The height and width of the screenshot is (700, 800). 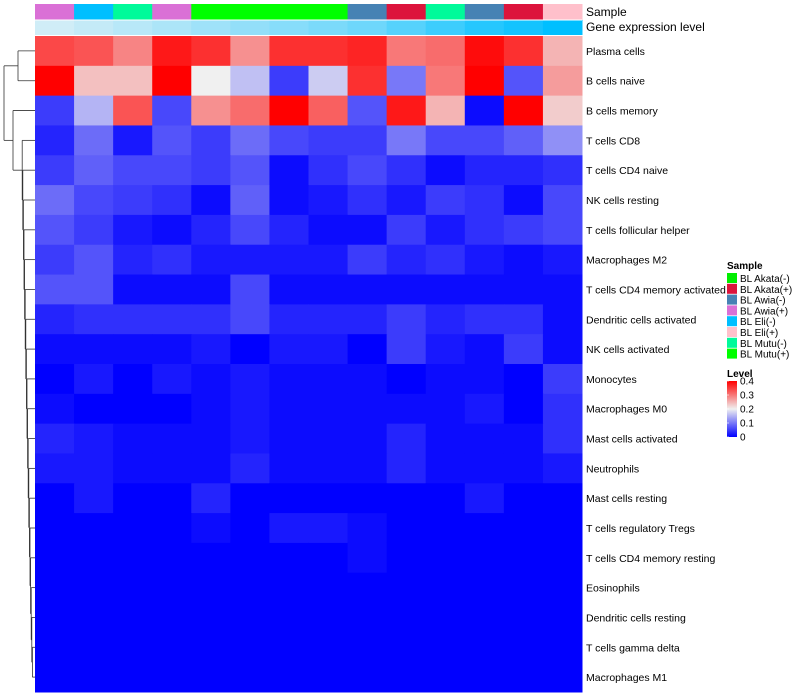 I want to click on legend-label: BL Awia(+), so click(x=764, y=311).